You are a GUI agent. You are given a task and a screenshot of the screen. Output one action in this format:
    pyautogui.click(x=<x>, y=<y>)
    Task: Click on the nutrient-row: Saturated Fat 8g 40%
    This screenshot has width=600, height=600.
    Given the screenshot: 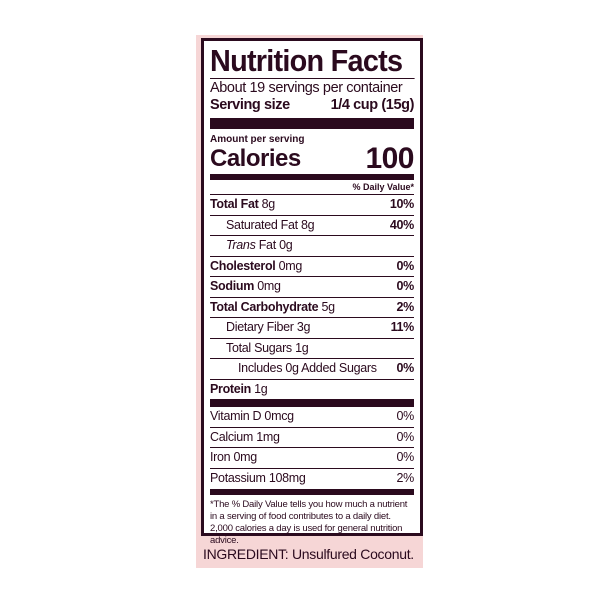 What is the action you would take?
    pyautogui.click(x=312, y=226)
    